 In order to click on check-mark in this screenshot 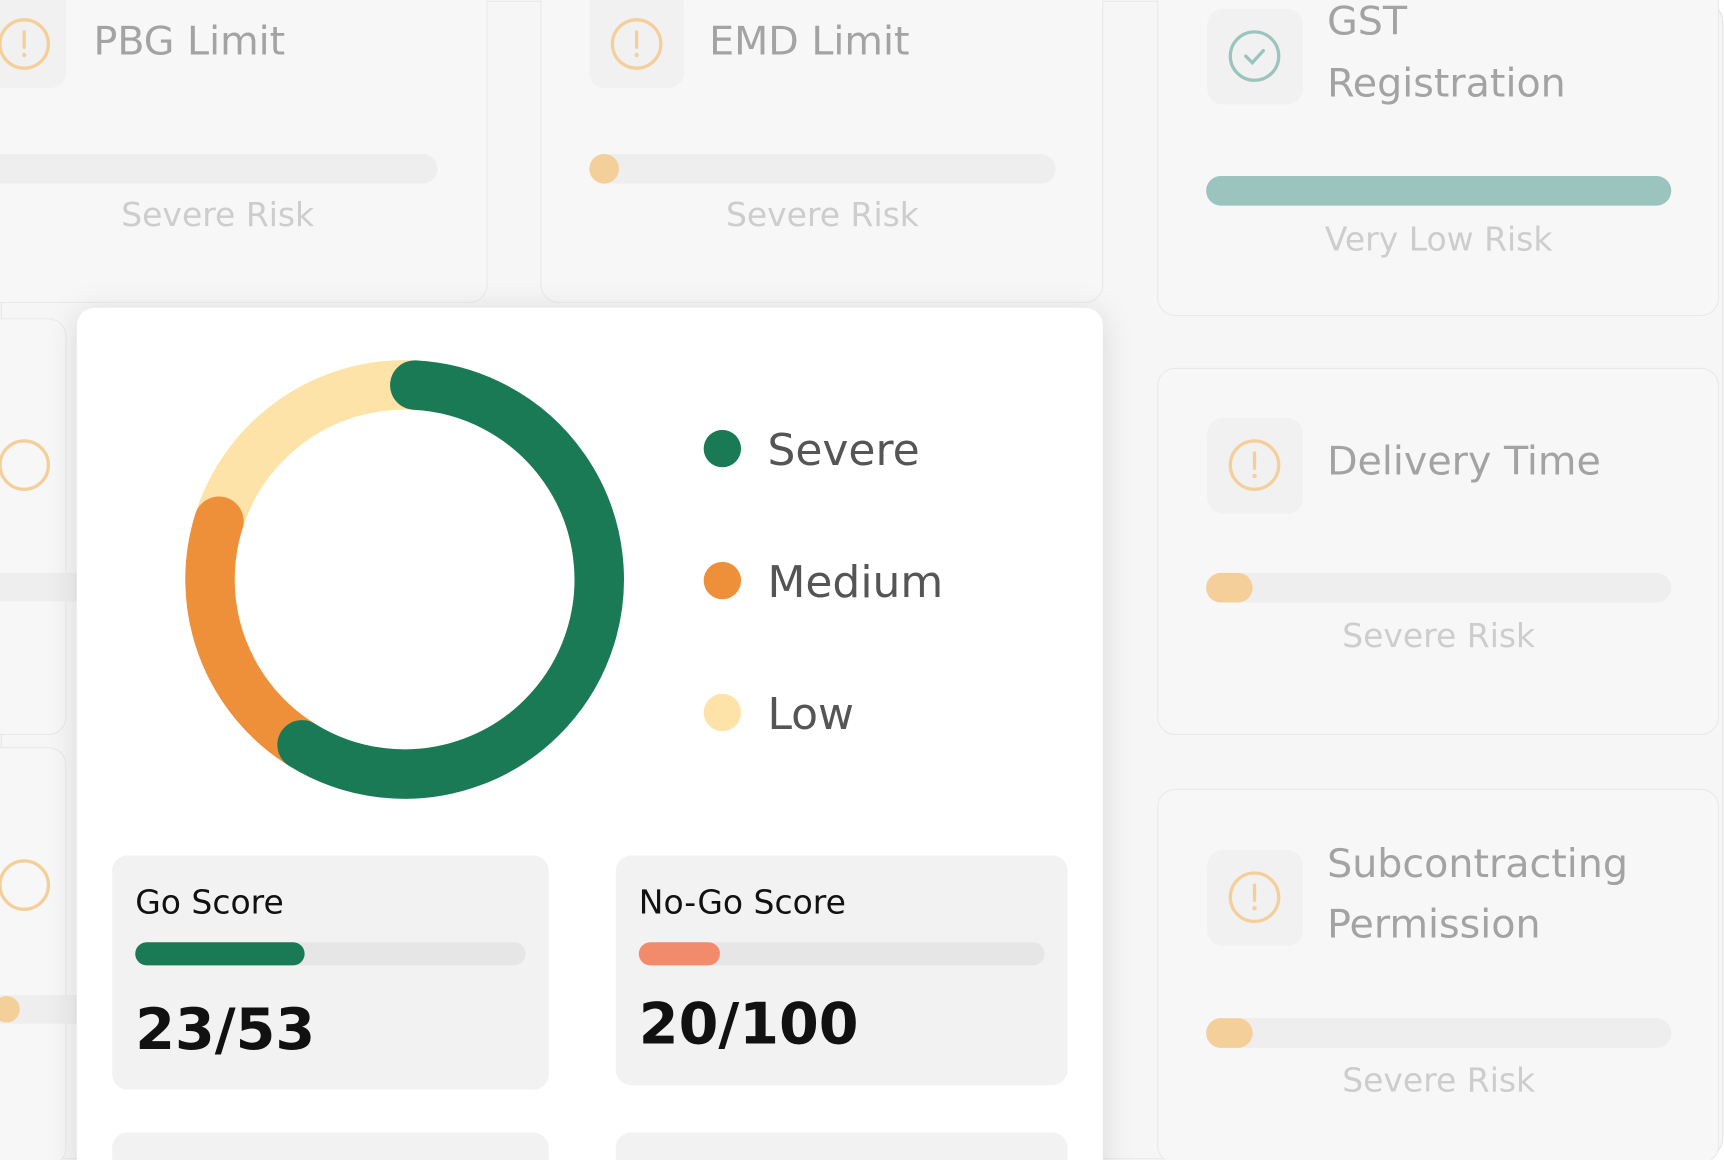, I will do `click(1254, 57)`.